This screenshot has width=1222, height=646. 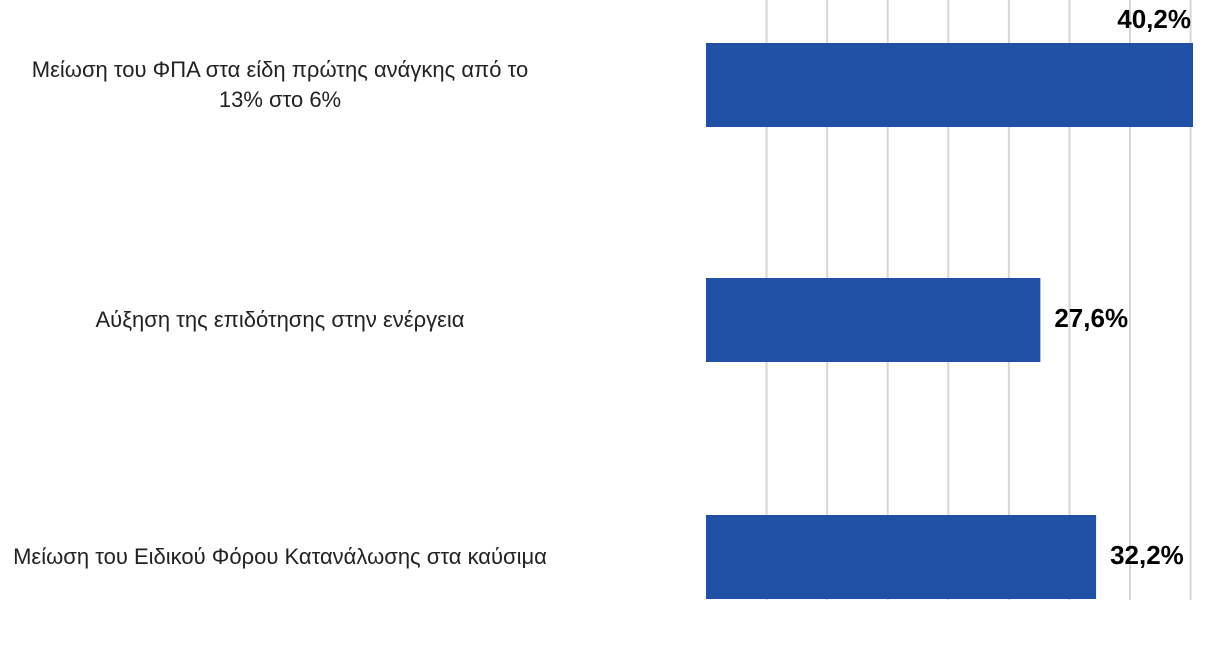 What do you see at coordinates (1147, 555) in the screenshot?
I see `value-label: 32,2%` at bounding box center [1147, 555].